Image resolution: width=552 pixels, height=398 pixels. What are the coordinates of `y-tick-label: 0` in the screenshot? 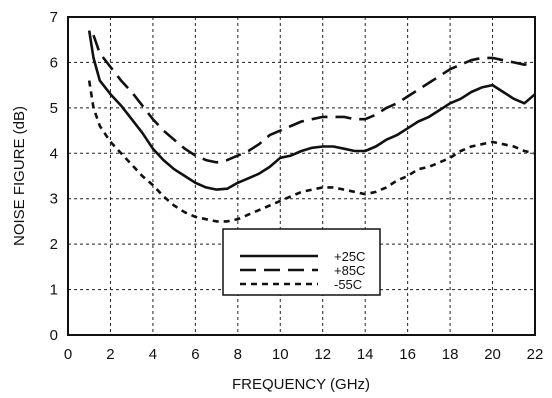 It's located at (54, 335).